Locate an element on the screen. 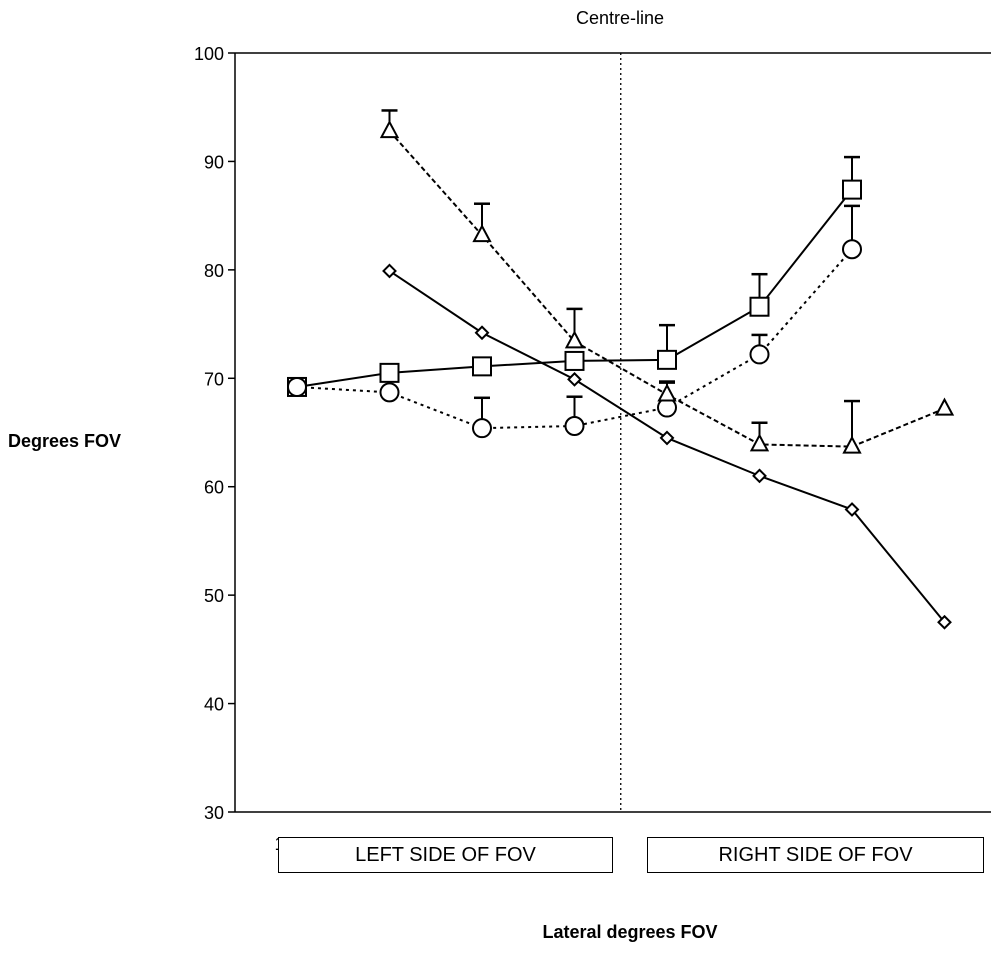  right-side-label: RIGHT SIDE OF FOV is located at coordinates (815, 855).